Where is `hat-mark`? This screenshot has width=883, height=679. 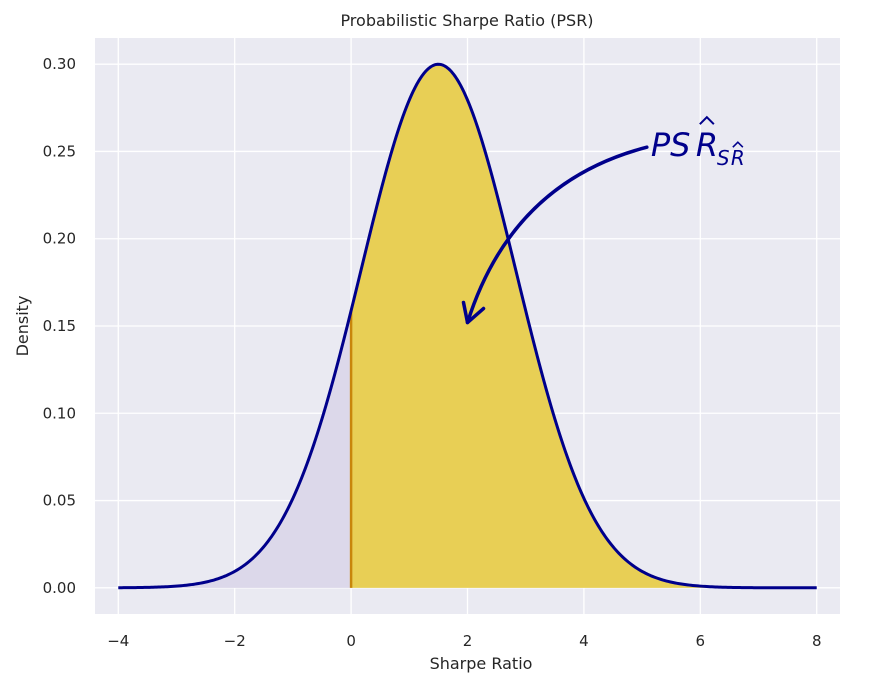
hat-mark is located at coordinates (707, 120).